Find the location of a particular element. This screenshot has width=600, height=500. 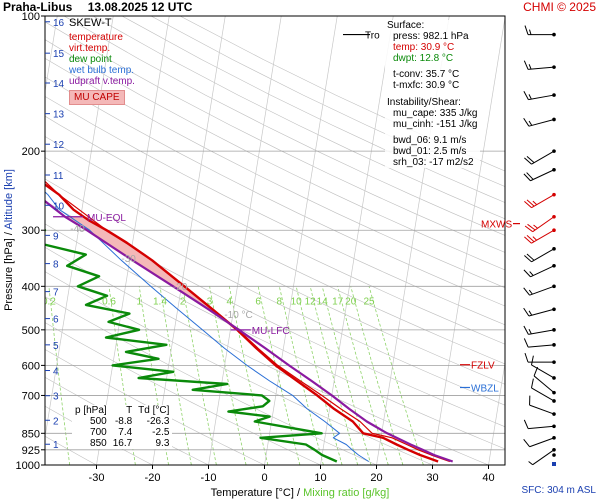

altitude-tick-label: 12 is located at coordinates (59, 145).